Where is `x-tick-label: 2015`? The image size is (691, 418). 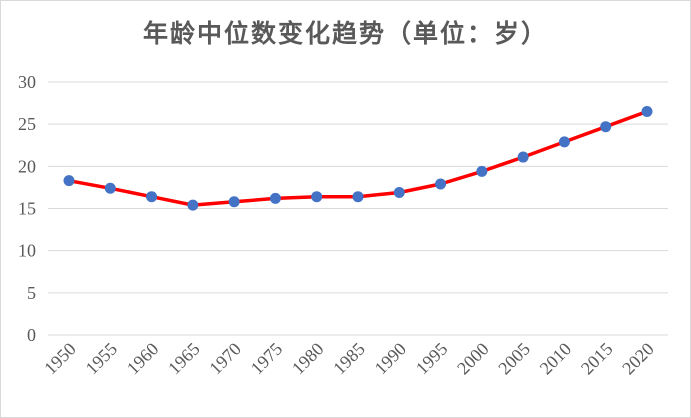 x-tick-label: 2015 is located at coordinates (597, 359).